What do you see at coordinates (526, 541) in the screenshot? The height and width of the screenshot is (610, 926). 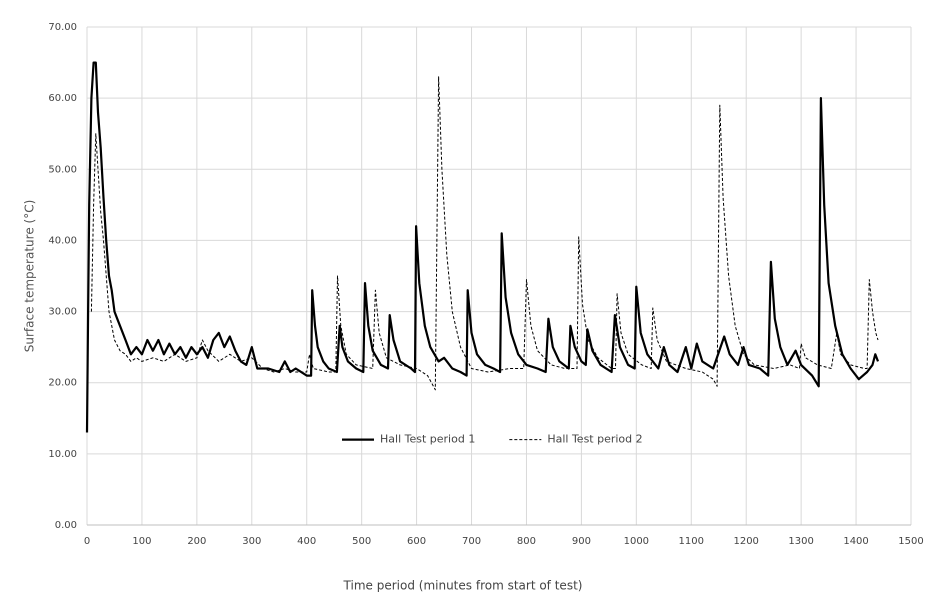 I see `x-tick-label: 800` at bounding box center [526, 541].